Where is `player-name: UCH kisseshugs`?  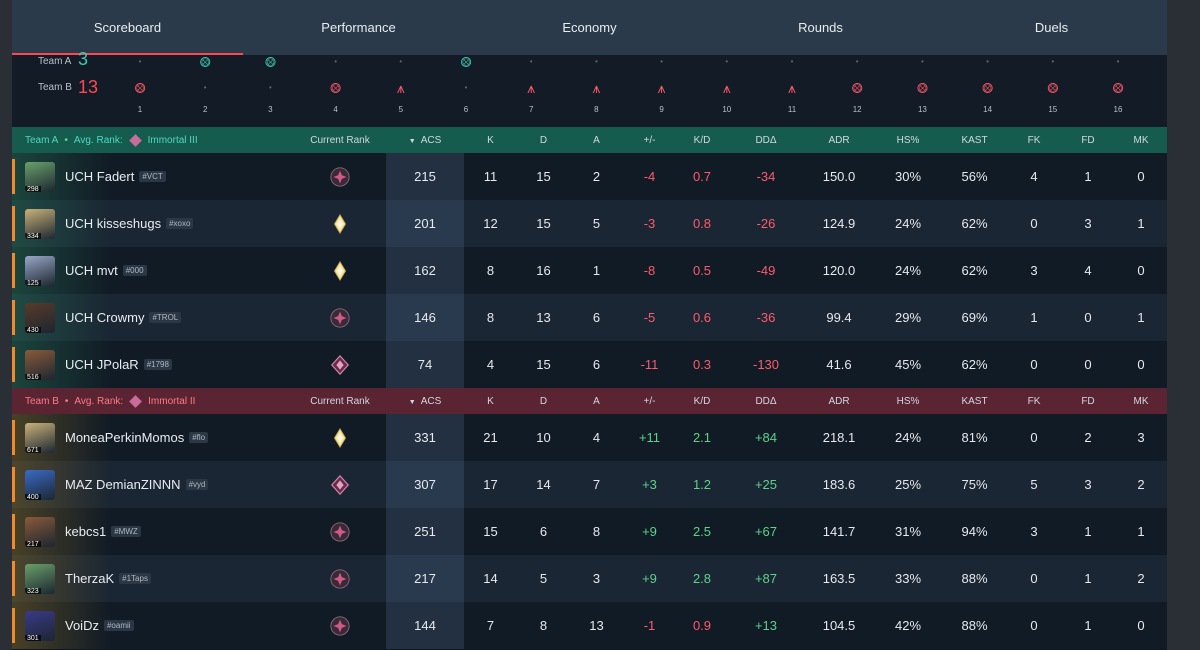 player-name: UCH kisseshugs is located at coordinates (113, 223).